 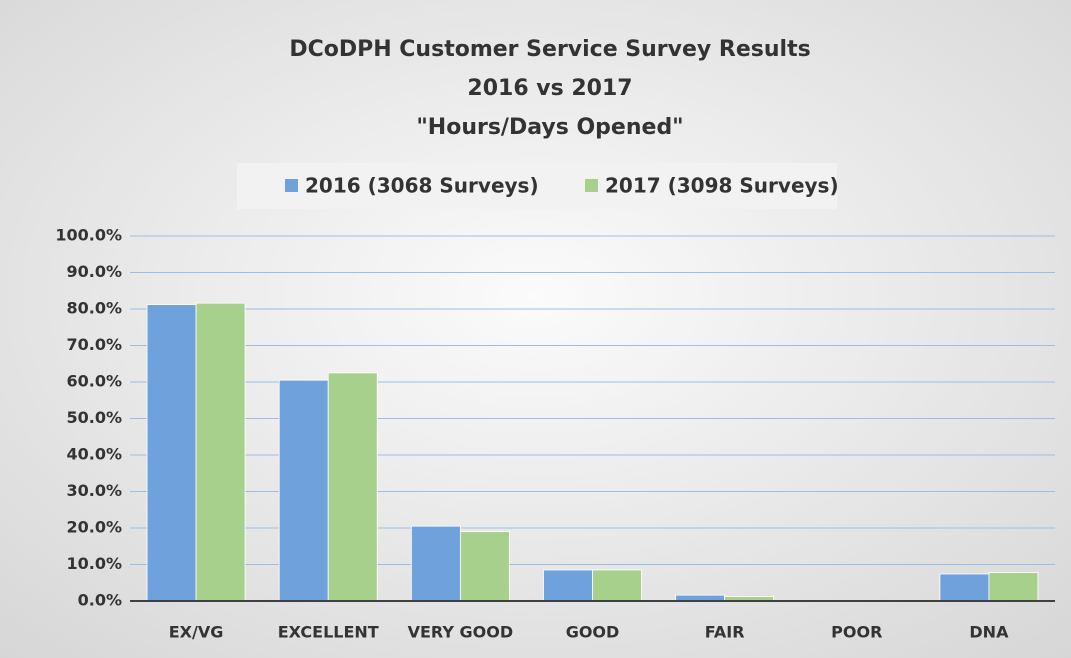 I want to click on chart-title: DCoDPH Customer Service Survey Results, so click(x=549, y=49).